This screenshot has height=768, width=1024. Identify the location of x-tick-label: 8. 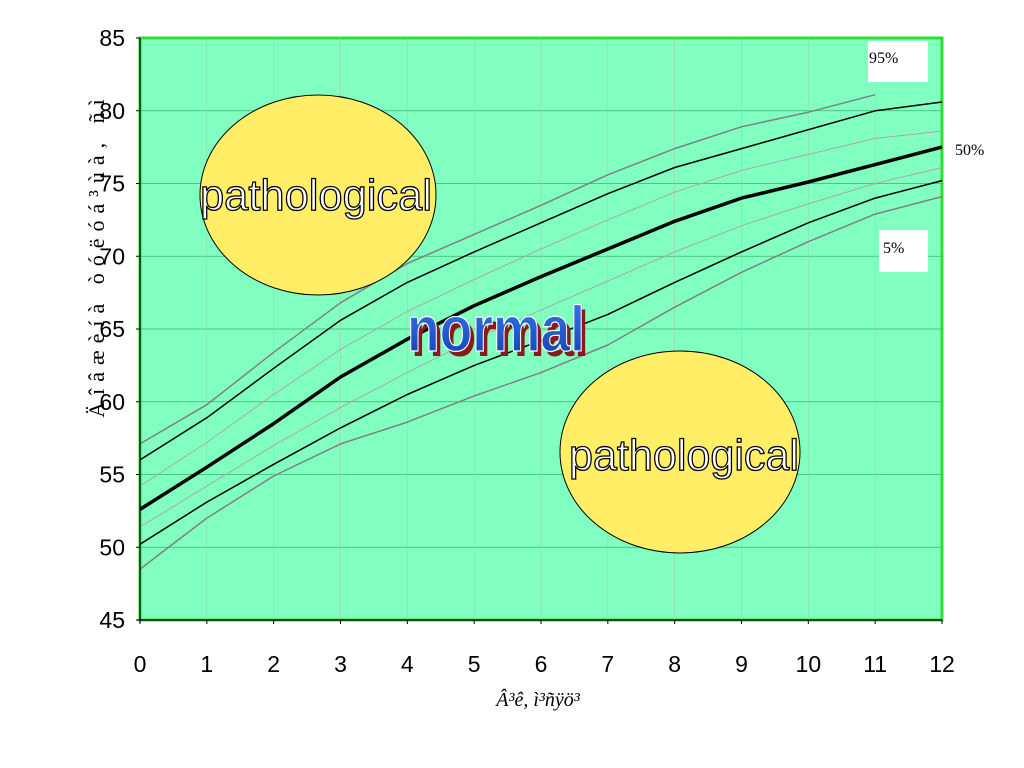
(674, 664).